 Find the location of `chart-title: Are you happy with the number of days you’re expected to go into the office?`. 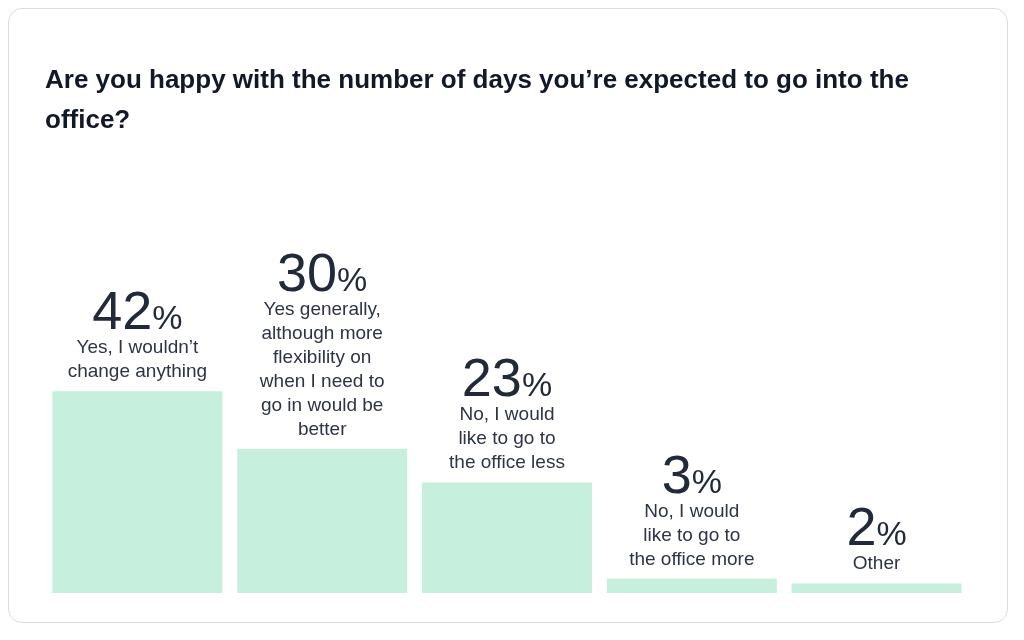

chart-title: Are you happy with the number of days you’re expected to go into the office? is located at coordinates (477, 99).